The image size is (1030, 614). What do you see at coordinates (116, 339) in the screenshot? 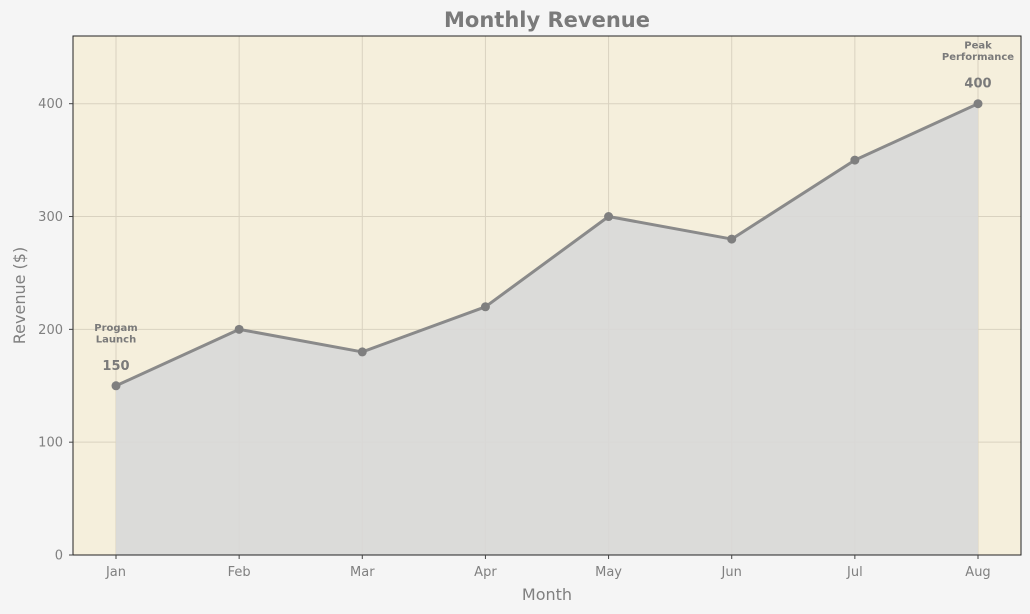
I see `annotation-text: Launch` at bounding box center [116, 339].